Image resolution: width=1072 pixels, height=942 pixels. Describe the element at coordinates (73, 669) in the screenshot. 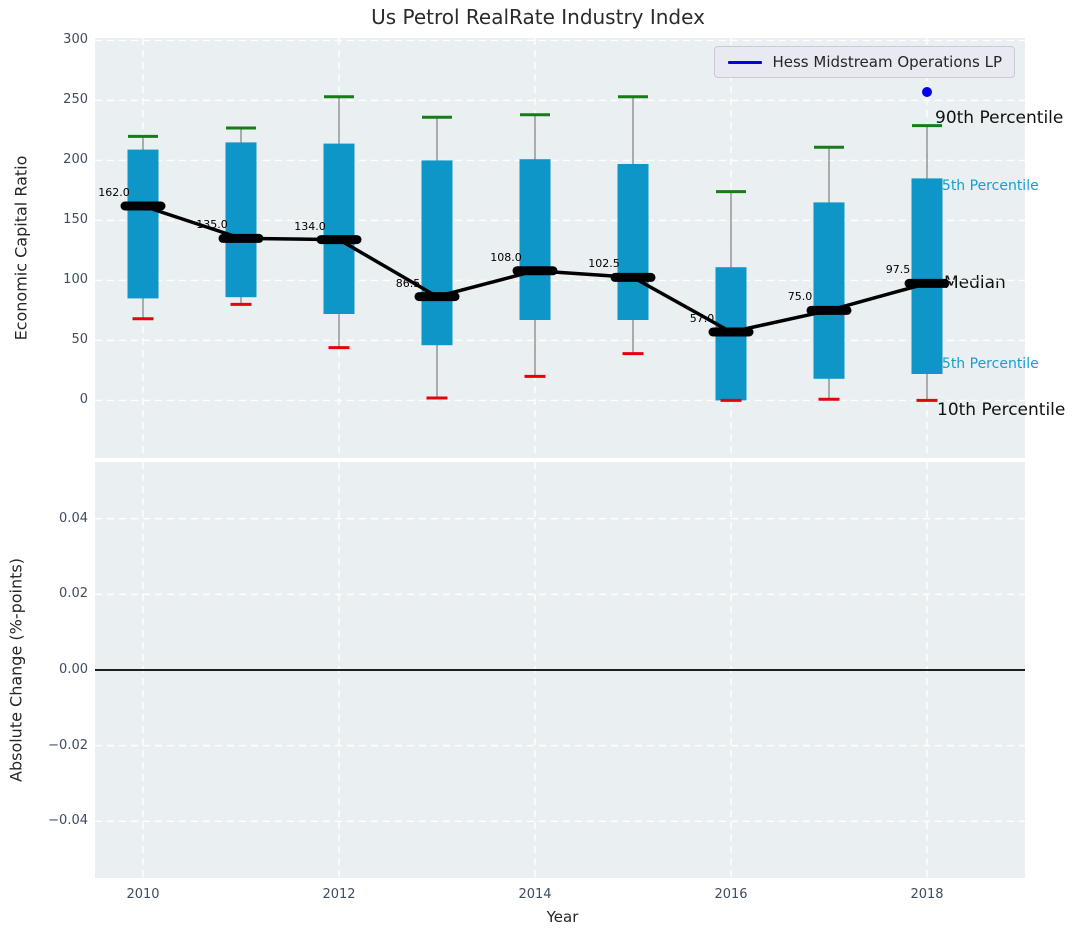

I see `y-tick-label-bottom: 0.00` at that location.